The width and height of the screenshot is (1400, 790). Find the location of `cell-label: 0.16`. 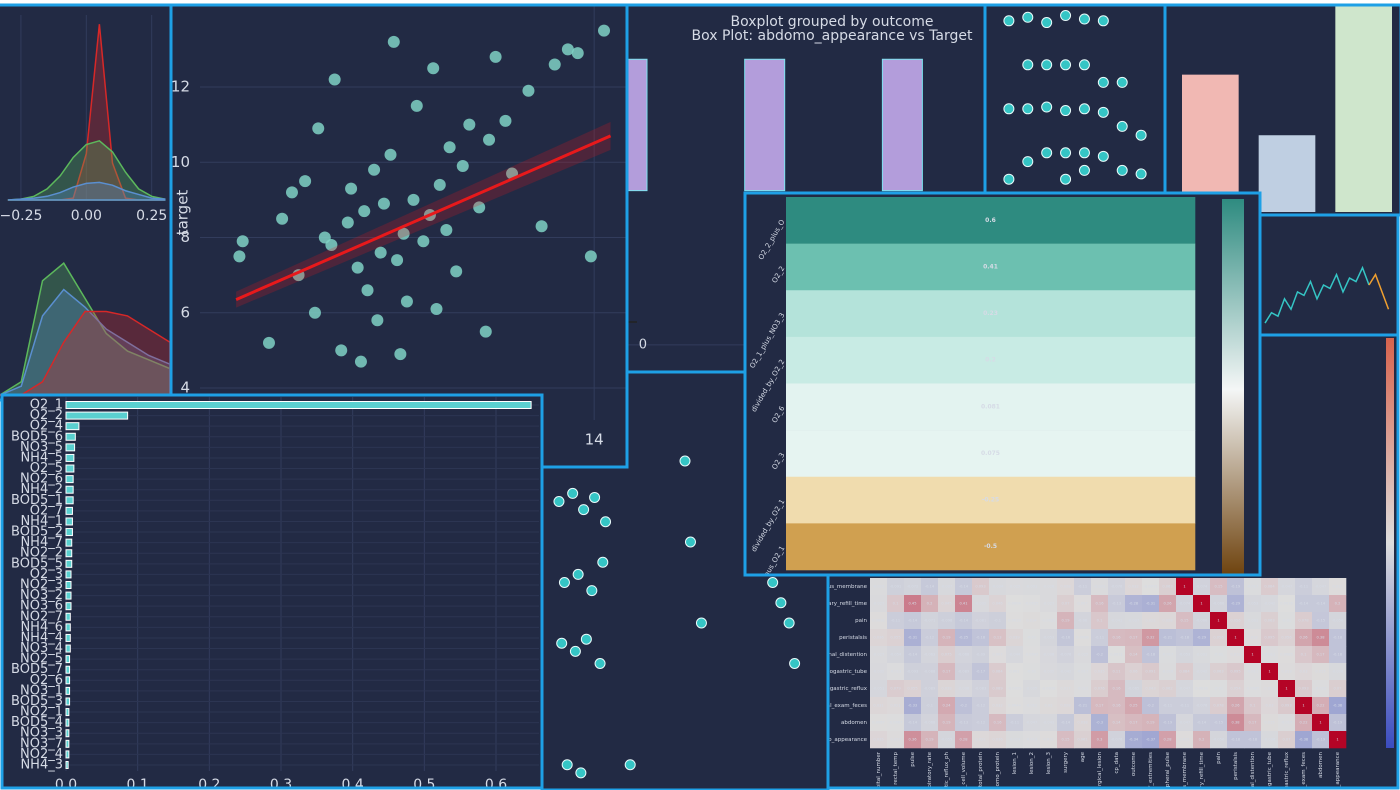

cell-label: 0.16 is located at coordinates (997, 723).